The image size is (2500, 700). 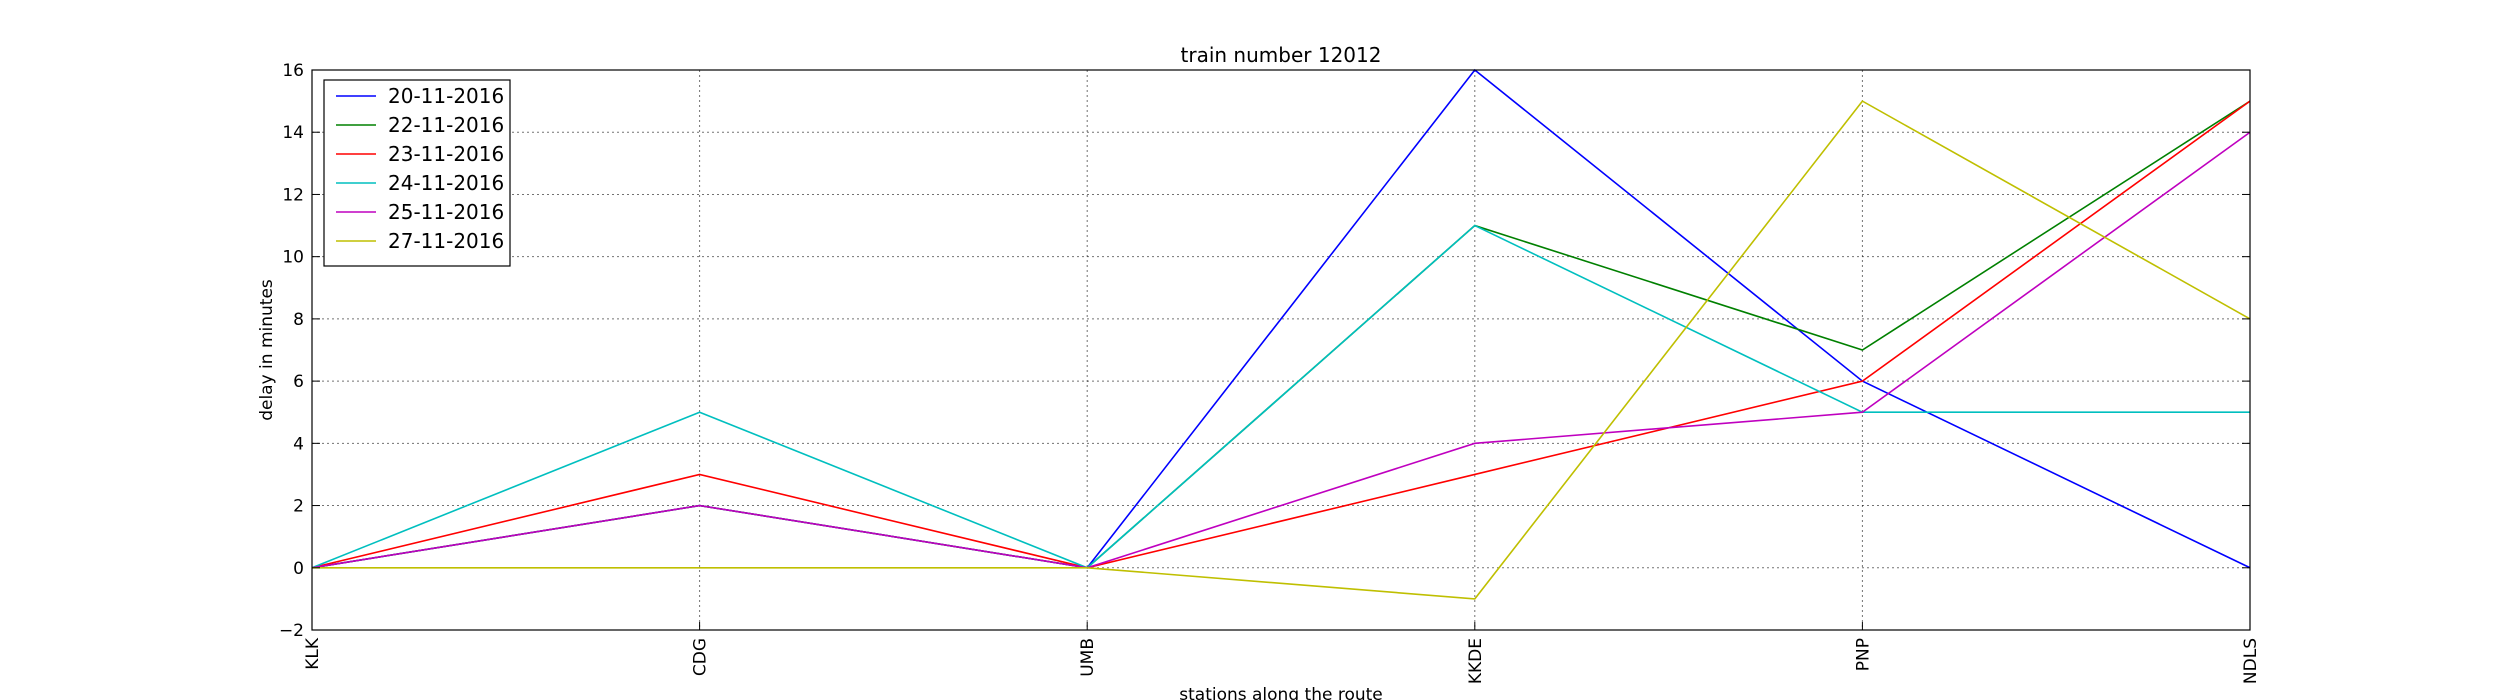 What do you see at coordinates (446, 212) in the screenshot?
I see `legend-label: 25-11-2016` at bounding box center [446, 212].